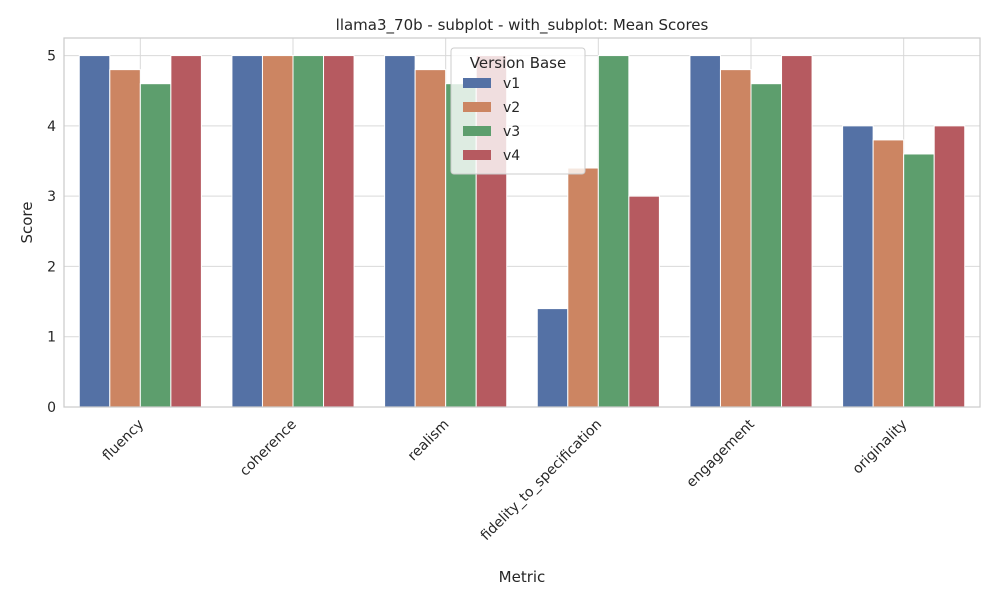 The height and width of the screenshot is (604, 1000). What do you see at coordinates (888, 273) in the screenshot?
I see `bar-v2-originality` at bounding box center [888, 273].